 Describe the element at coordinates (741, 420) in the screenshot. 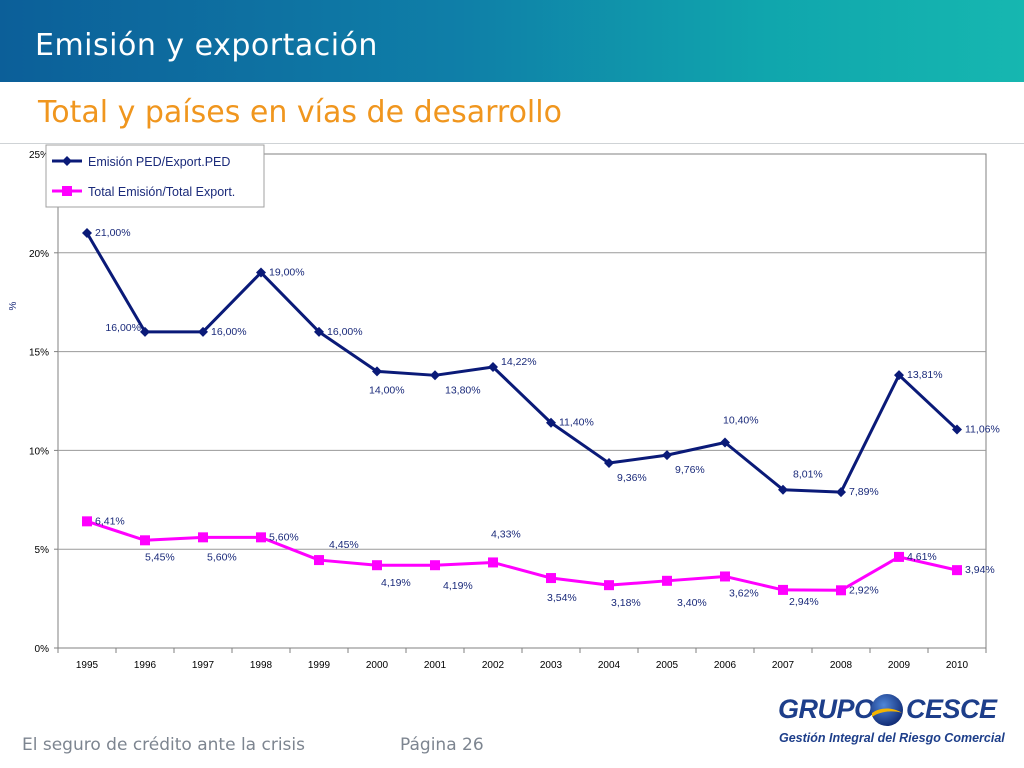

I see `data-label: 10,40%` at that location.